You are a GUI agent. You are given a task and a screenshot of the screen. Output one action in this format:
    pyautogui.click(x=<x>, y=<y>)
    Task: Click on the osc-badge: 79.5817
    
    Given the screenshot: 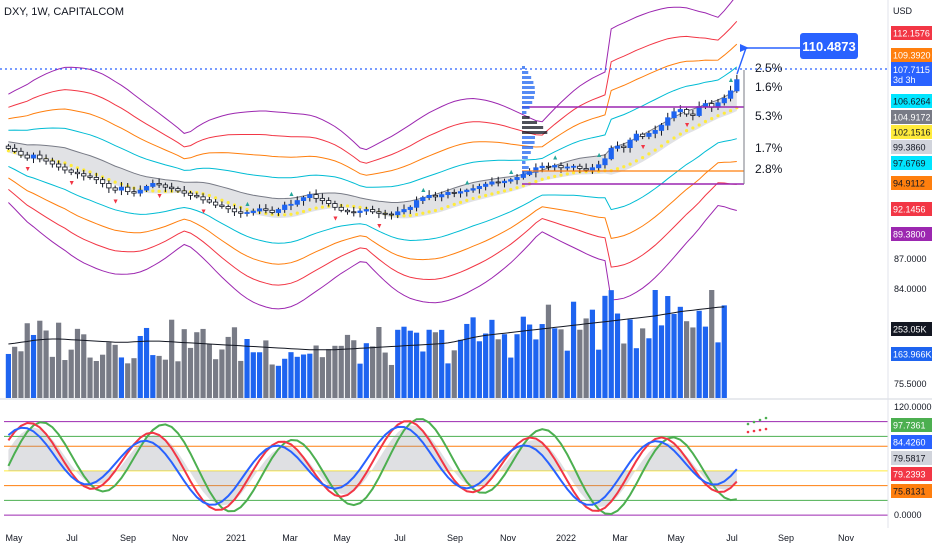 What is the action you would take?
    pyautogui.click(x=909, y=459)
    